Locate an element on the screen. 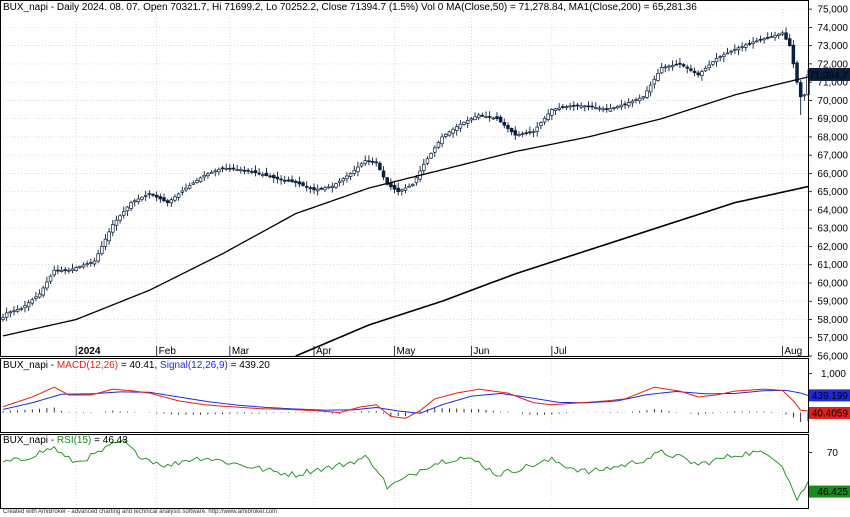 The image size is (850, 517). price-tick-label: 59,000 is located at coordinates (832, 302).